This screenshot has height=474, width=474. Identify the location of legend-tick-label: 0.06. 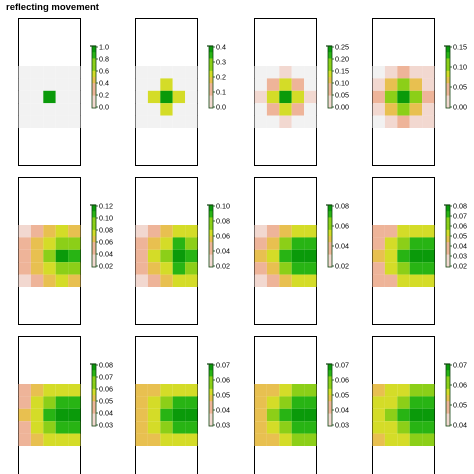
(342, 380).